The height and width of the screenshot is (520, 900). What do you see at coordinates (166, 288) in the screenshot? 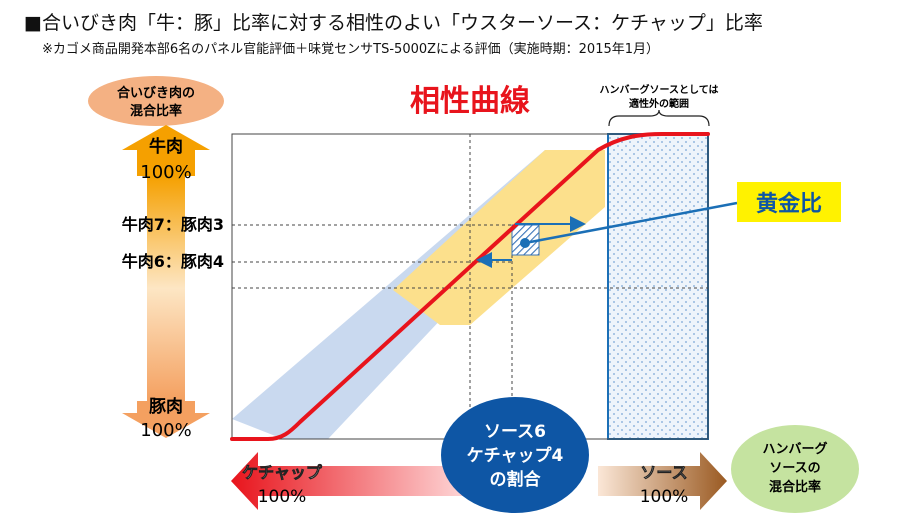
I see `meat-ratio-arrow-shaft` at bounding box center [166, 288].